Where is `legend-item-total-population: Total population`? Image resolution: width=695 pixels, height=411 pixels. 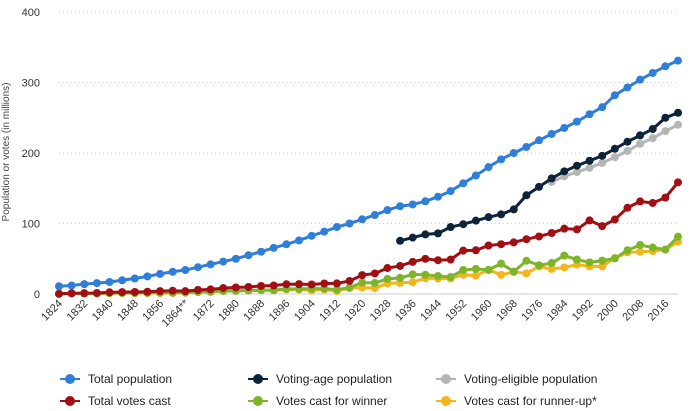 legend-item-total-population: Total population is located at coordinates (116, 379).